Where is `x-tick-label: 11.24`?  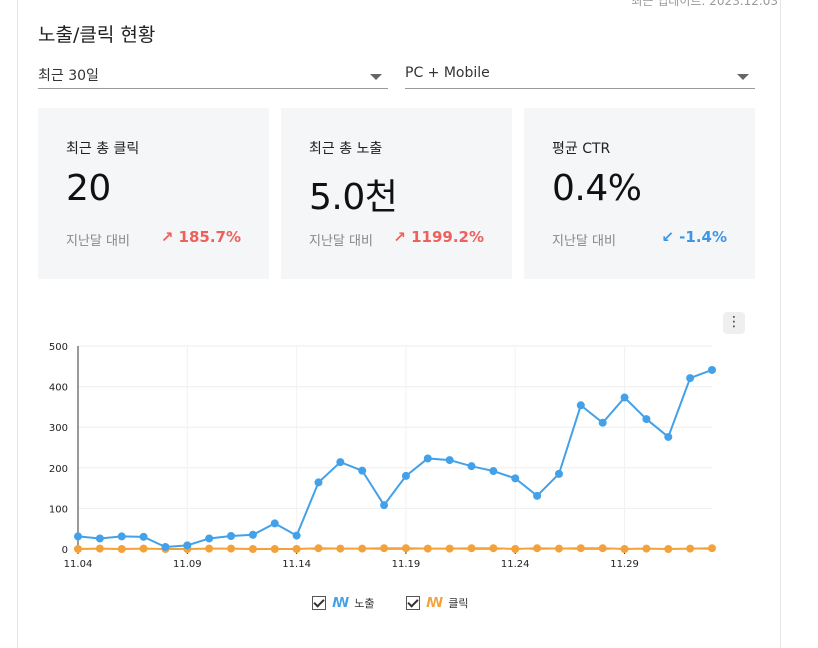
x-tick-label: 11.24 is located at coordinates (515, 564).